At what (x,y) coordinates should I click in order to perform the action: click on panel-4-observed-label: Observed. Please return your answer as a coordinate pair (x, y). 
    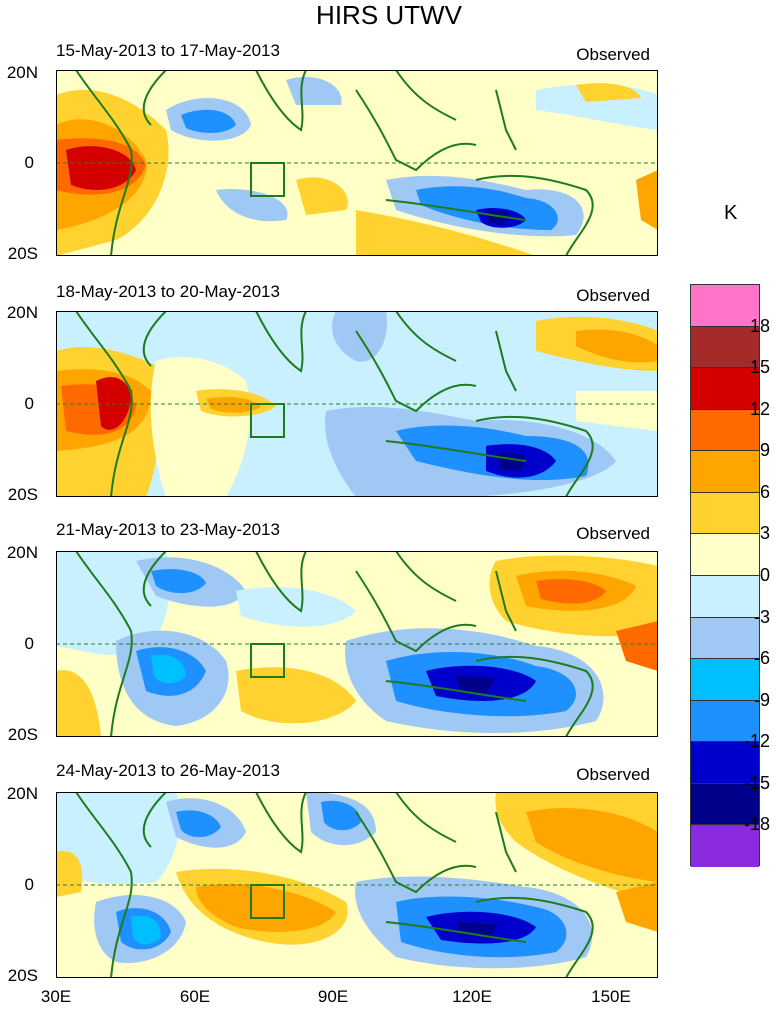
    Looking at the image, I should click on (613, 774).